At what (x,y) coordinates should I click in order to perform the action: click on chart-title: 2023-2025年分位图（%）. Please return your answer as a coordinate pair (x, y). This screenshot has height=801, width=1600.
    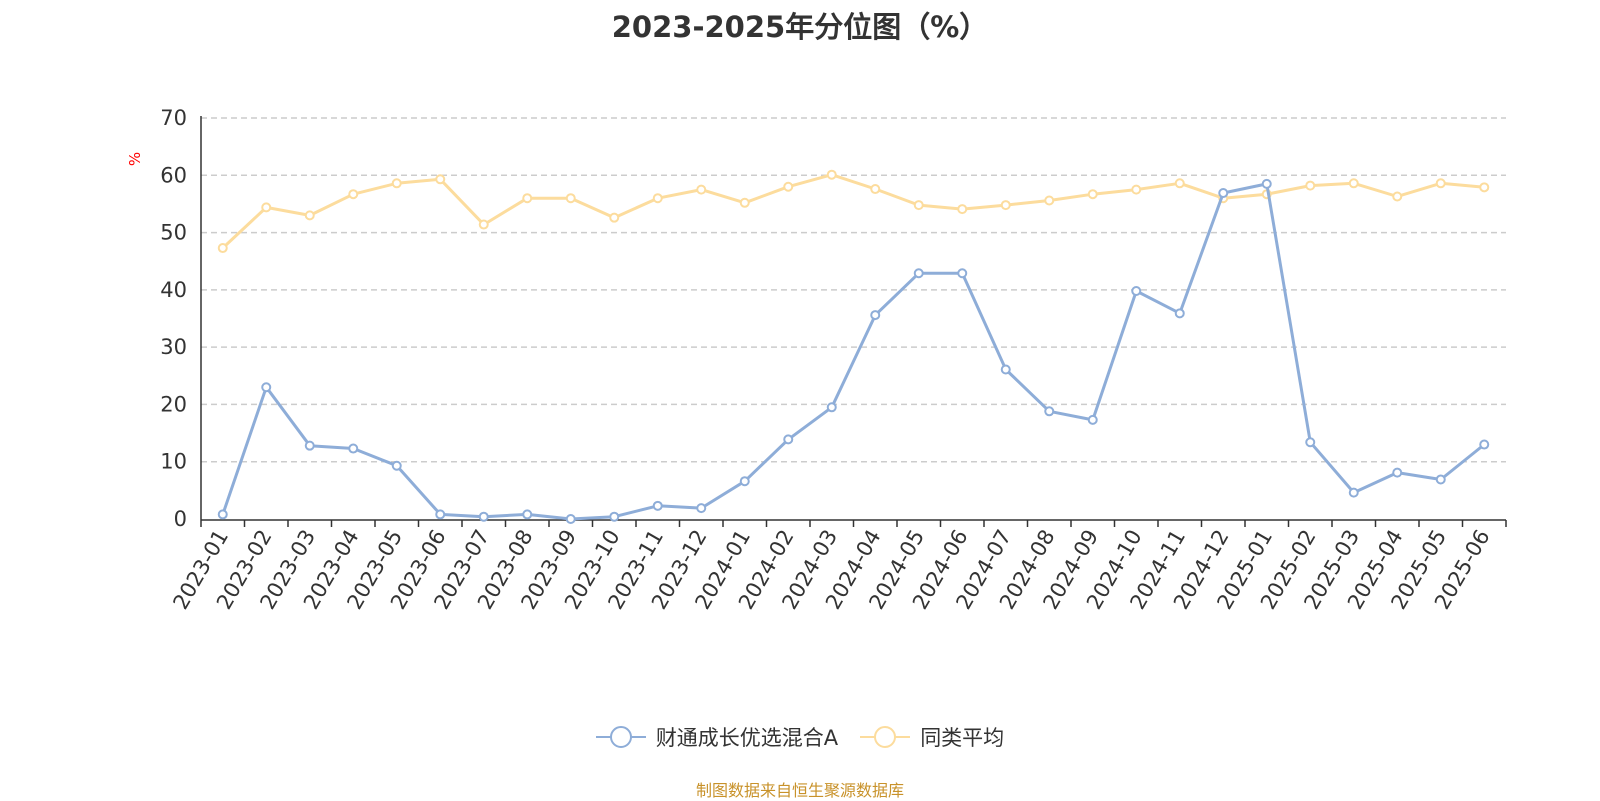
    Looking at the image, I should click on (800, 27).